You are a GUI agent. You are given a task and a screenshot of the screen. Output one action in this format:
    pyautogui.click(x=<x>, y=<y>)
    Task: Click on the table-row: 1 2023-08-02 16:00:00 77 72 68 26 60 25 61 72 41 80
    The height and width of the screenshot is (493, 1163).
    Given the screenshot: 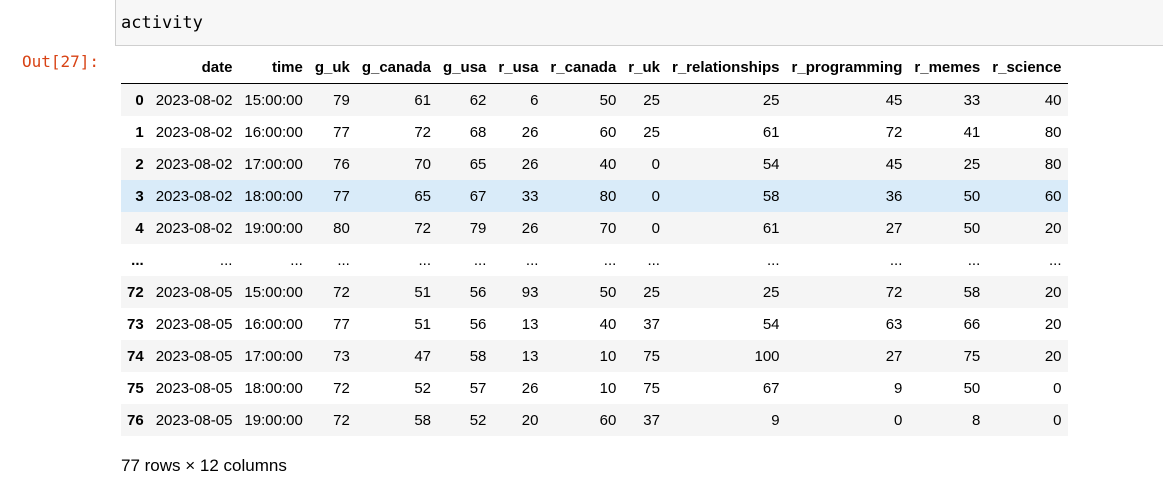 What is the action you would take?
    pyautogui.click(x=594, y=132)
    